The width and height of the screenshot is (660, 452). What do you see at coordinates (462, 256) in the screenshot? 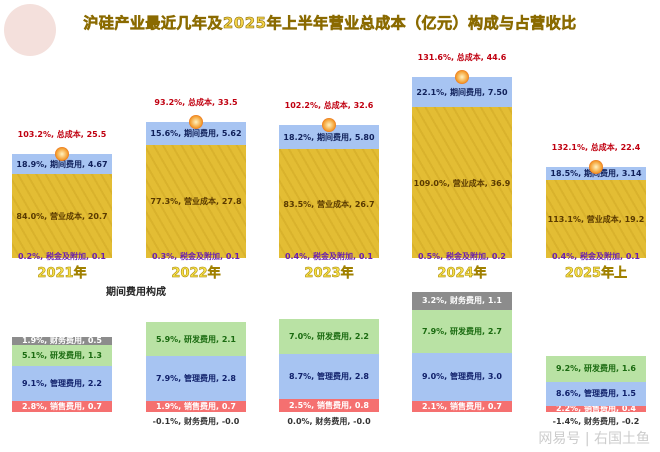
I see `tax-label: 0.5%, 税金及附加, 0.2` at bounding box center [462, 256].